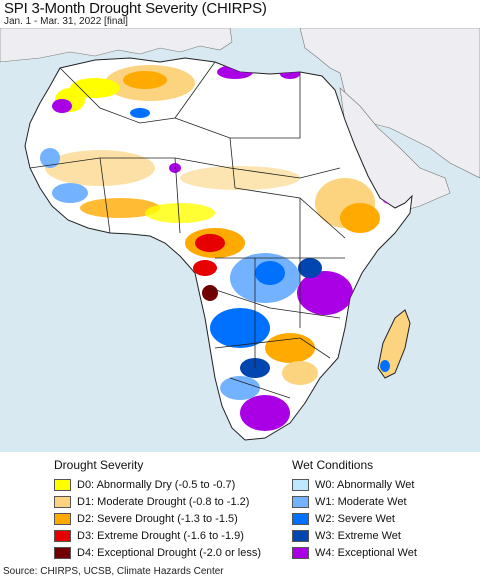 Image resolution: width=480 pixels, height=580 pixels. What do you see at coordinates (66, 21) in the screenshot?
I see `map-subtitle: Jan. 1 - Mar. 31, 2022 [final]` at bounding box center [66, 21].